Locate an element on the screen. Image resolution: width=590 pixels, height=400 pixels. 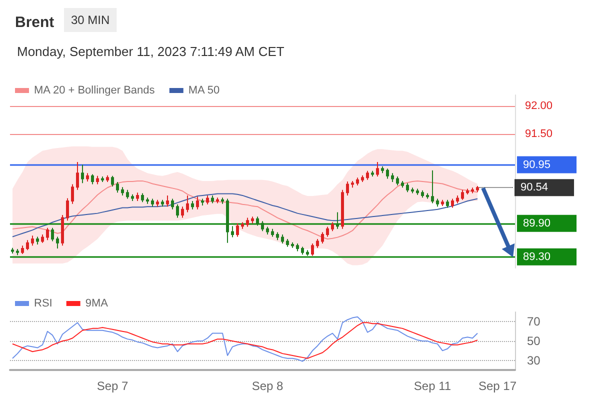
y-tick-label: 70 is located at coordinates (534, 321).